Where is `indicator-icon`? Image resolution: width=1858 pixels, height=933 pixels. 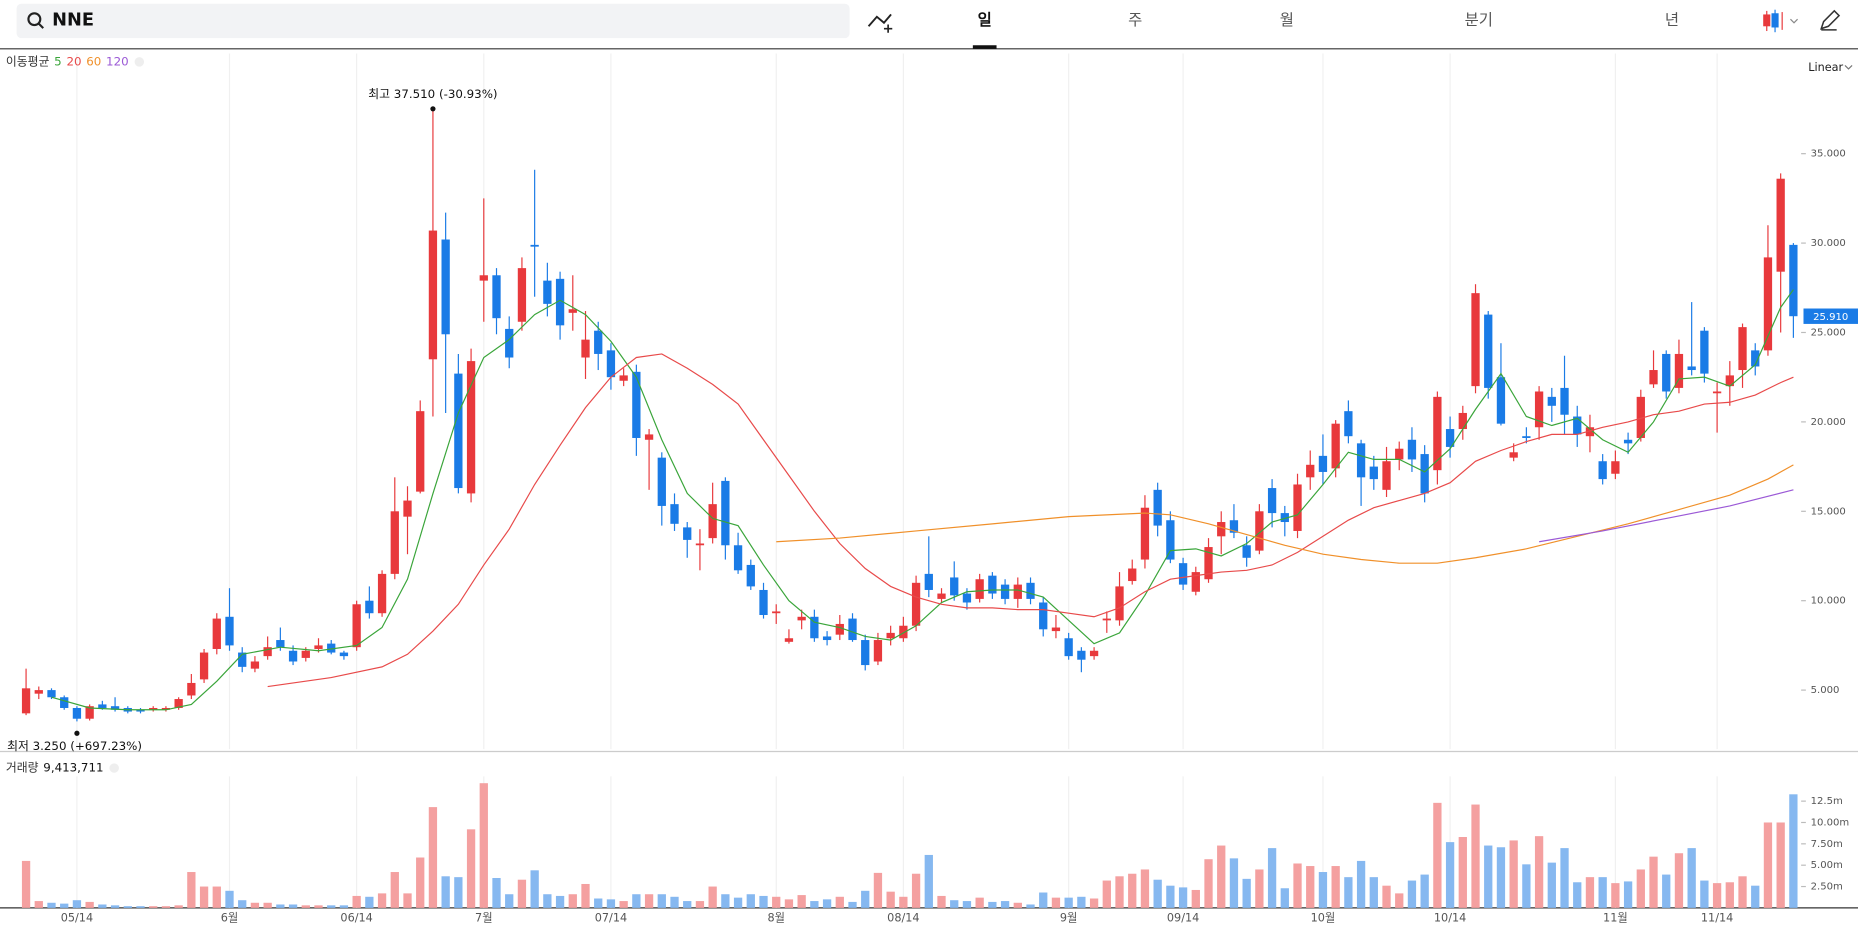 indicator-icon is located at coordinates (879, 20).